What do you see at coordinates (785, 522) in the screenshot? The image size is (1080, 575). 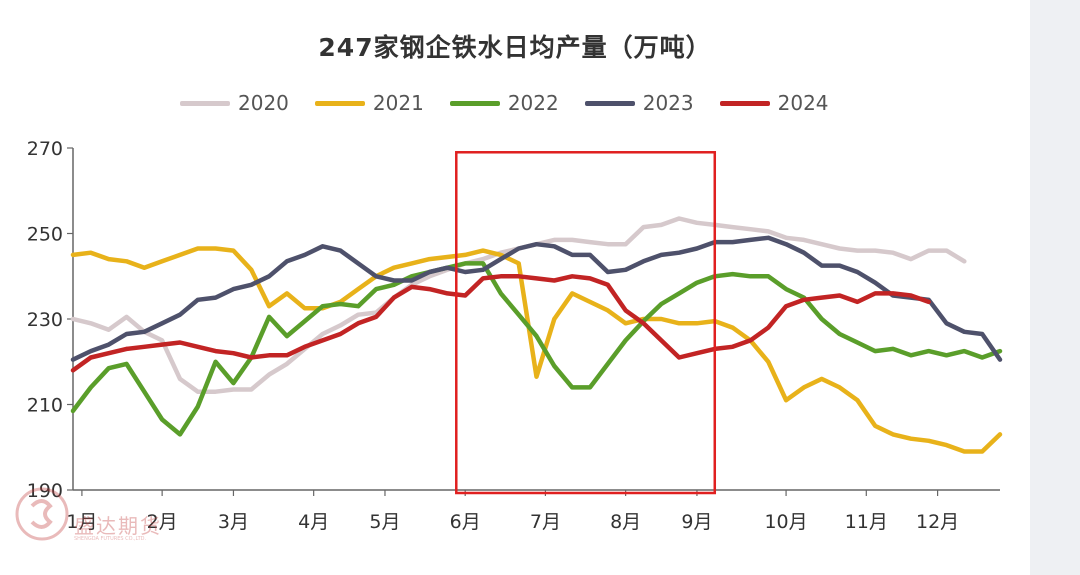 I see `x-tick-label: 10月` at bounding box center [785, 522].